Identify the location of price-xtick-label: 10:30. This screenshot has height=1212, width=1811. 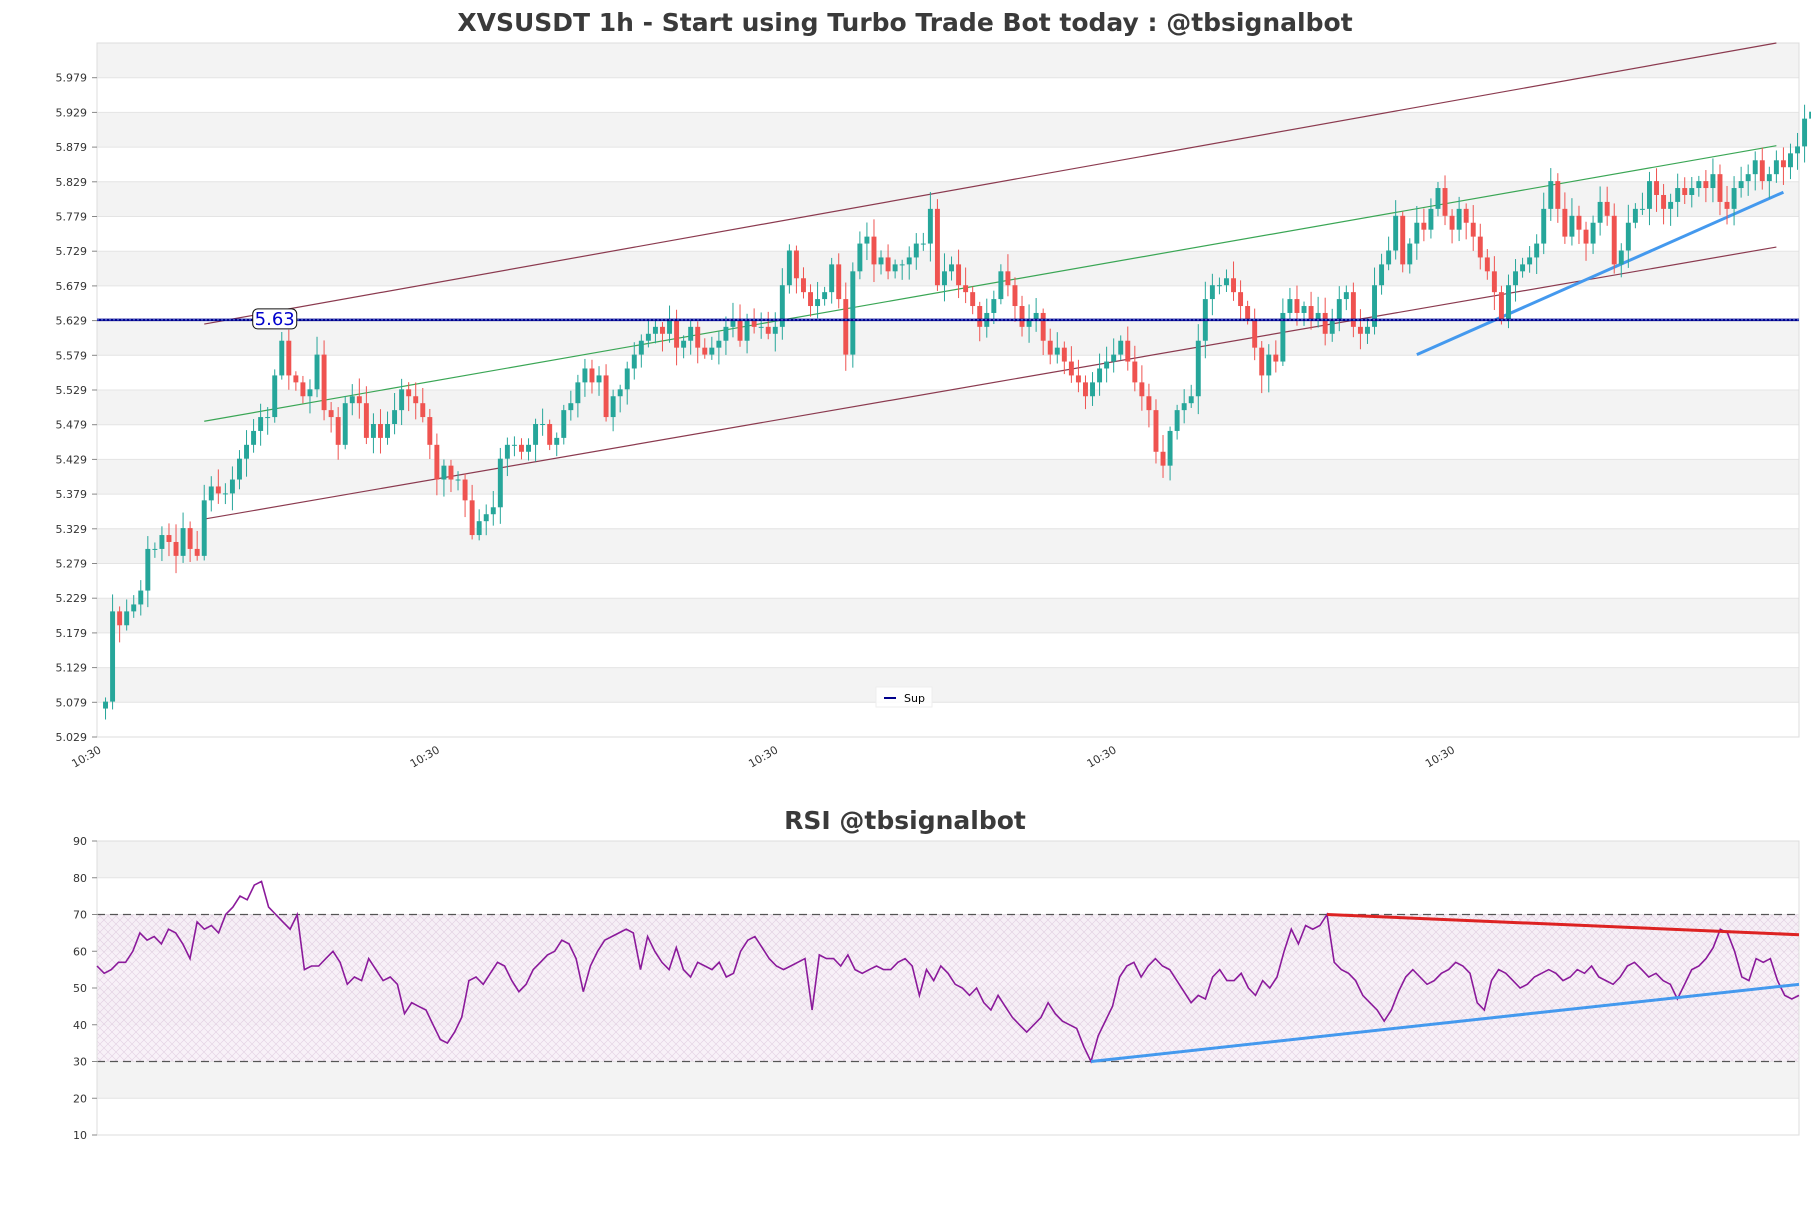
(763, 756).